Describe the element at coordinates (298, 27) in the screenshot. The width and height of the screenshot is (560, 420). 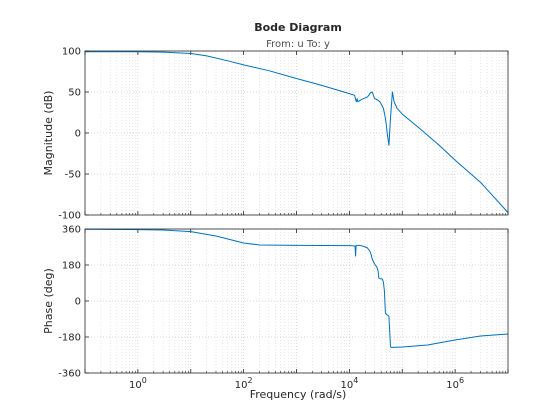
I see `chart-title: Bode Diagram` at that location.